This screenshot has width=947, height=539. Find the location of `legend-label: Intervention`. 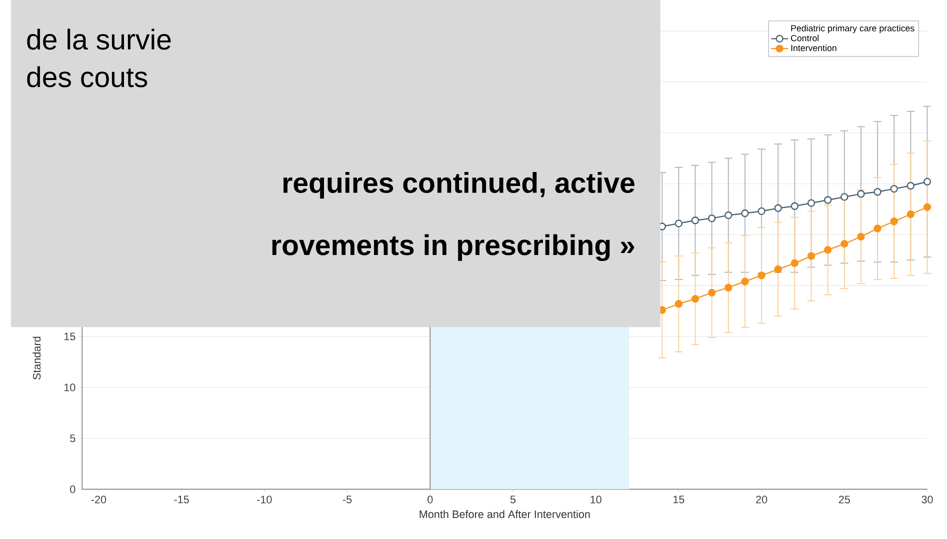

legend-label: Intervention is located at coordinates (813, 48).